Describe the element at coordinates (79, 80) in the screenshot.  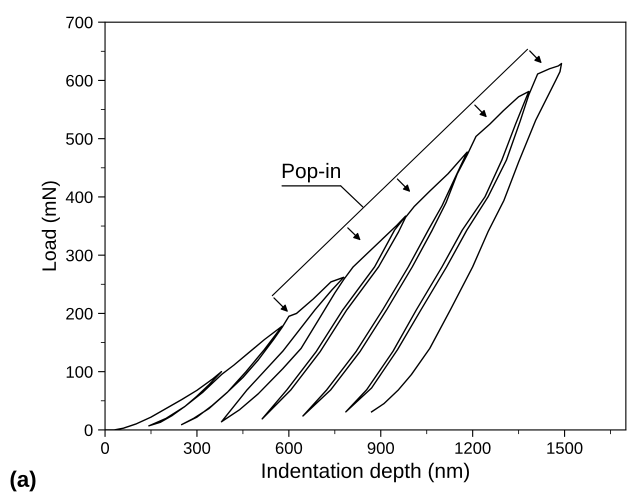
I see `y-tick-label: 600` at that location.